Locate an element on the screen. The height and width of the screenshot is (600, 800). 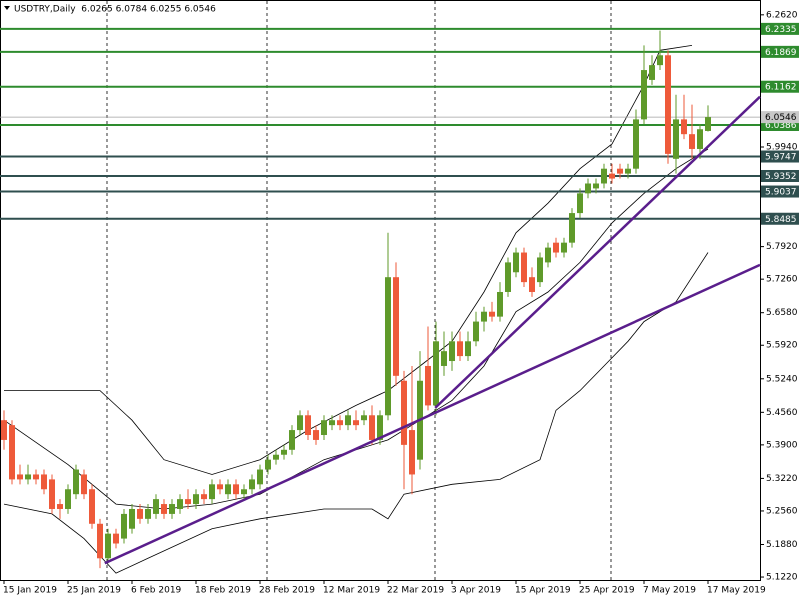
y-tick-label: 5.7920 is located at coordinates (782, 247).